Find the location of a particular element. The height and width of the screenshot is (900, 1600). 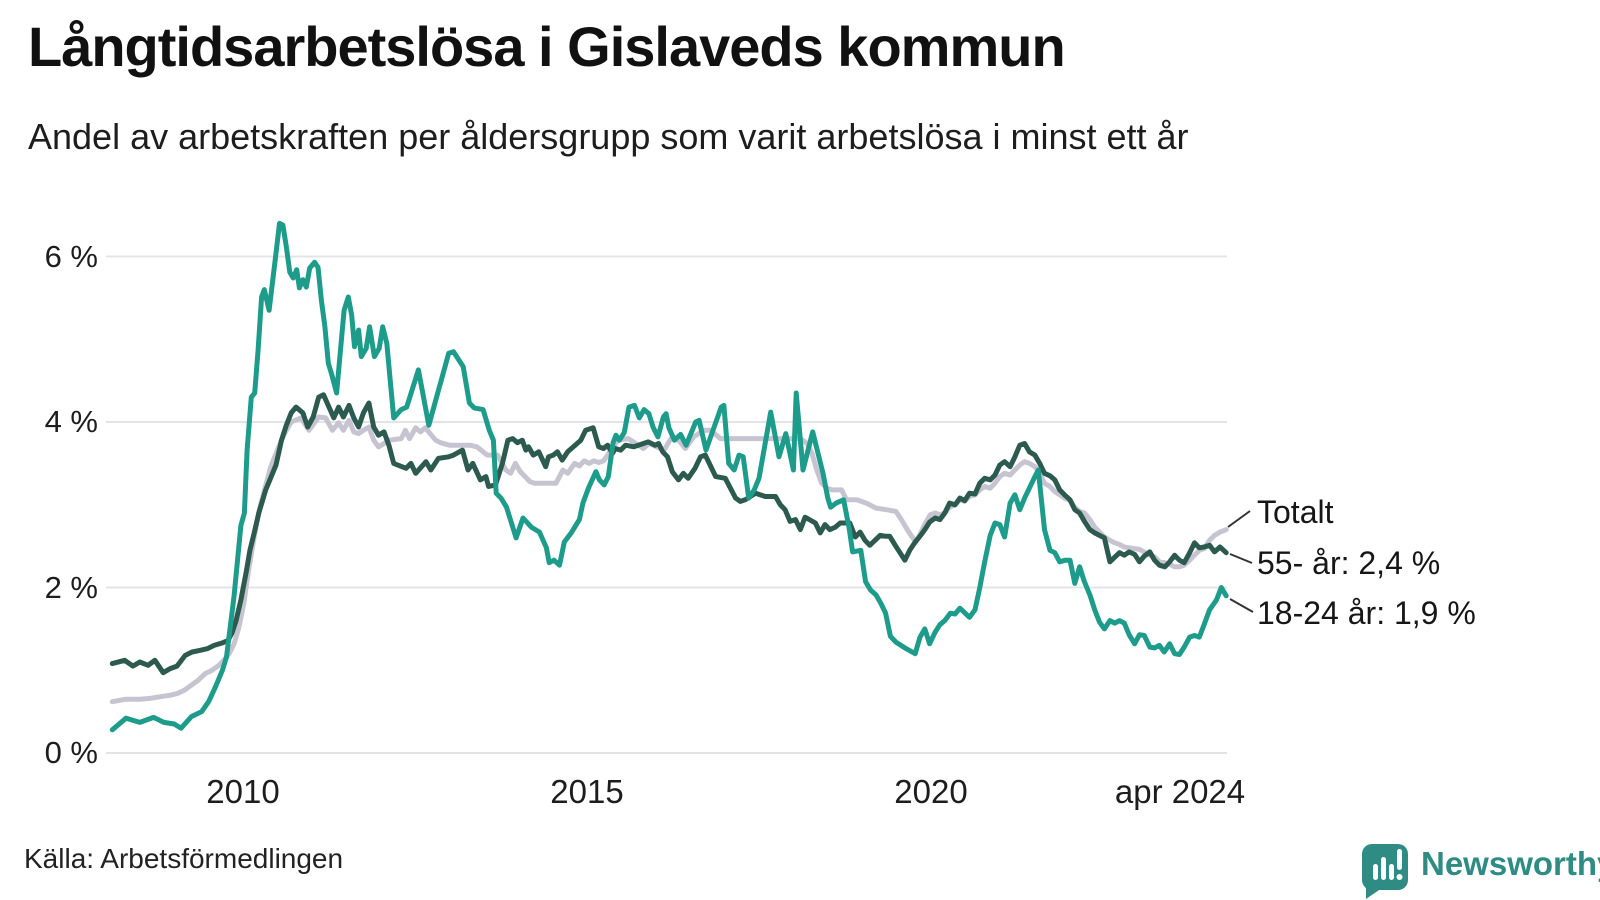

label-connector-totalt is located at coordinates (1239, 519).